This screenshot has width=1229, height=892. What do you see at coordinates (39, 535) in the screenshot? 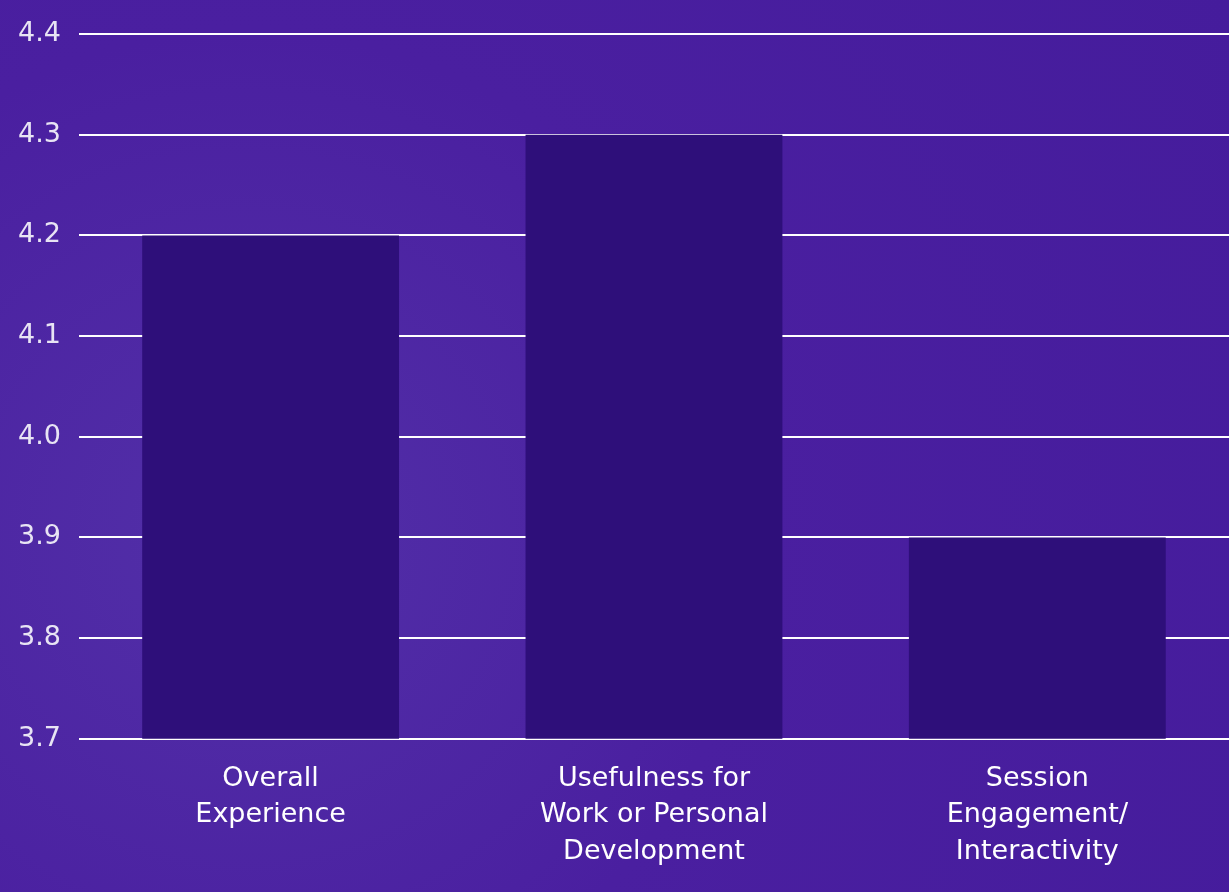
I see `y-tick-label: 3.9` at bounding box center [39, 535].